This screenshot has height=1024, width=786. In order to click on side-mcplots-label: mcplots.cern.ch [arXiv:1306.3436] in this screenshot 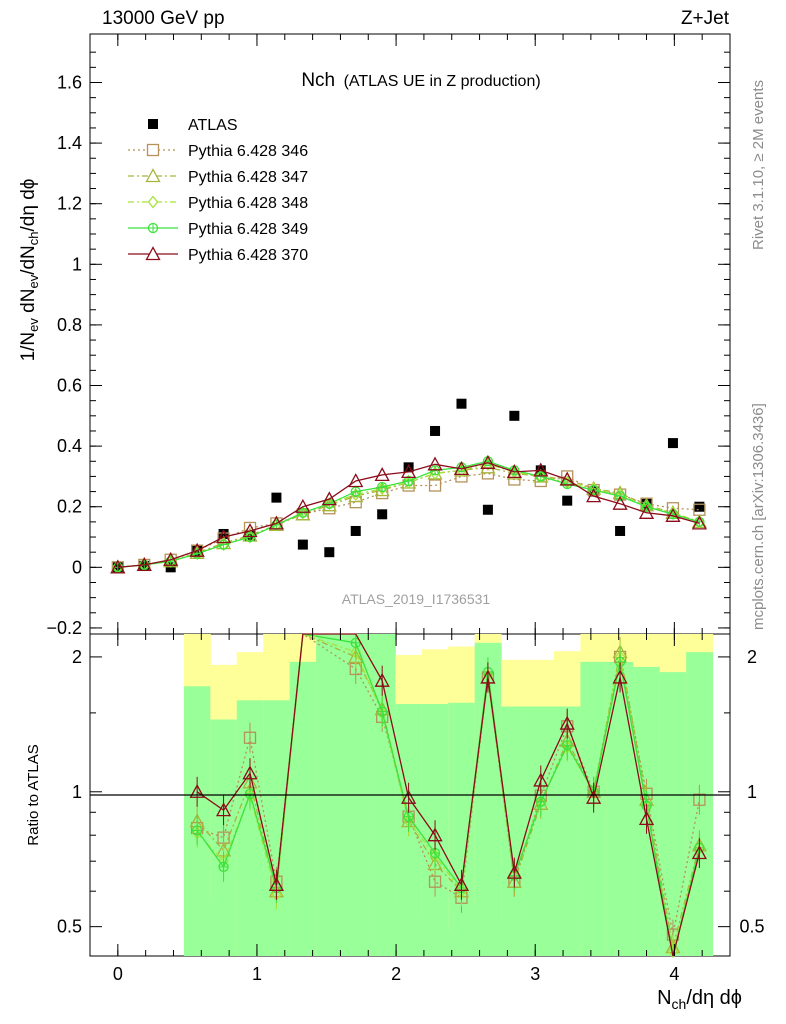, I will do `click(758, 516)`.